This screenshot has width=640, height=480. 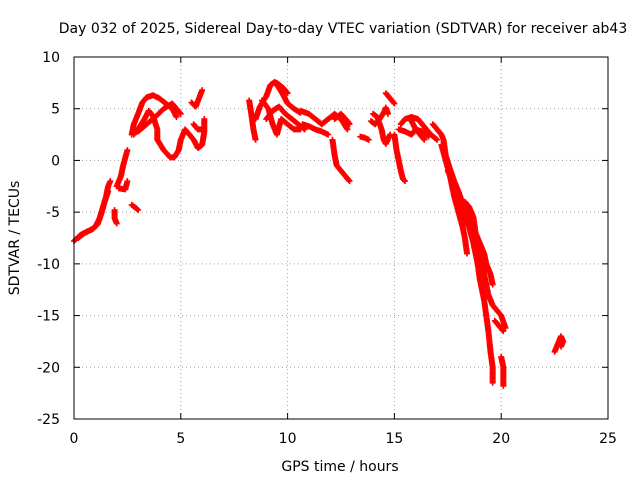 What do you see at coordinates (48, 420) in the screenshot?
I see `y-tick-label: -25` at bounding box center [48, 420].